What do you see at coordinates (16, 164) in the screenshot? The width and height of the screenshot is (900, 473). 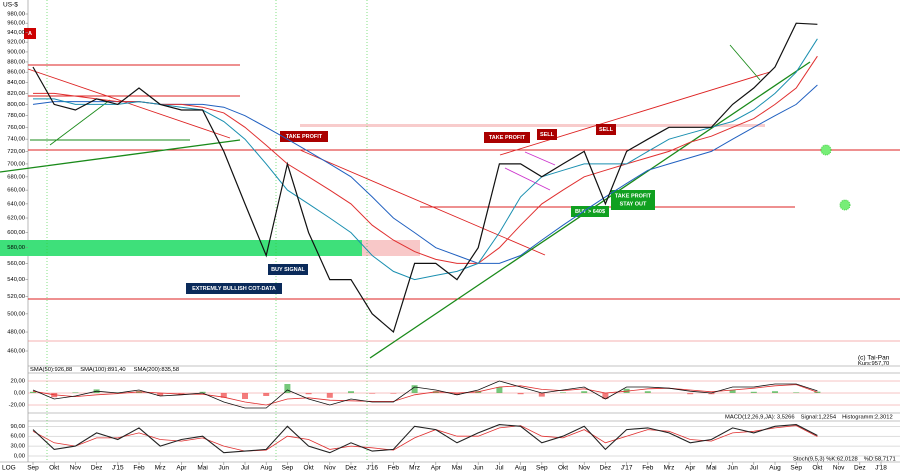 I see `y-tick-label: 700,00` at bounding box center [16, 164].